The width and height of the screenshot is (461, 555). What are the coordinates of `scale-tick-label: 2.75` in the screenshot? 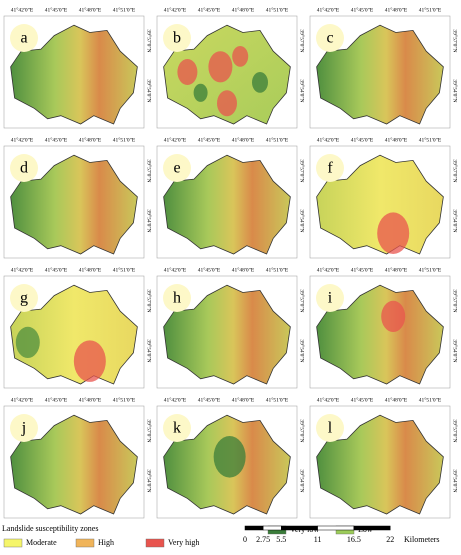 It's located at (263, 539).